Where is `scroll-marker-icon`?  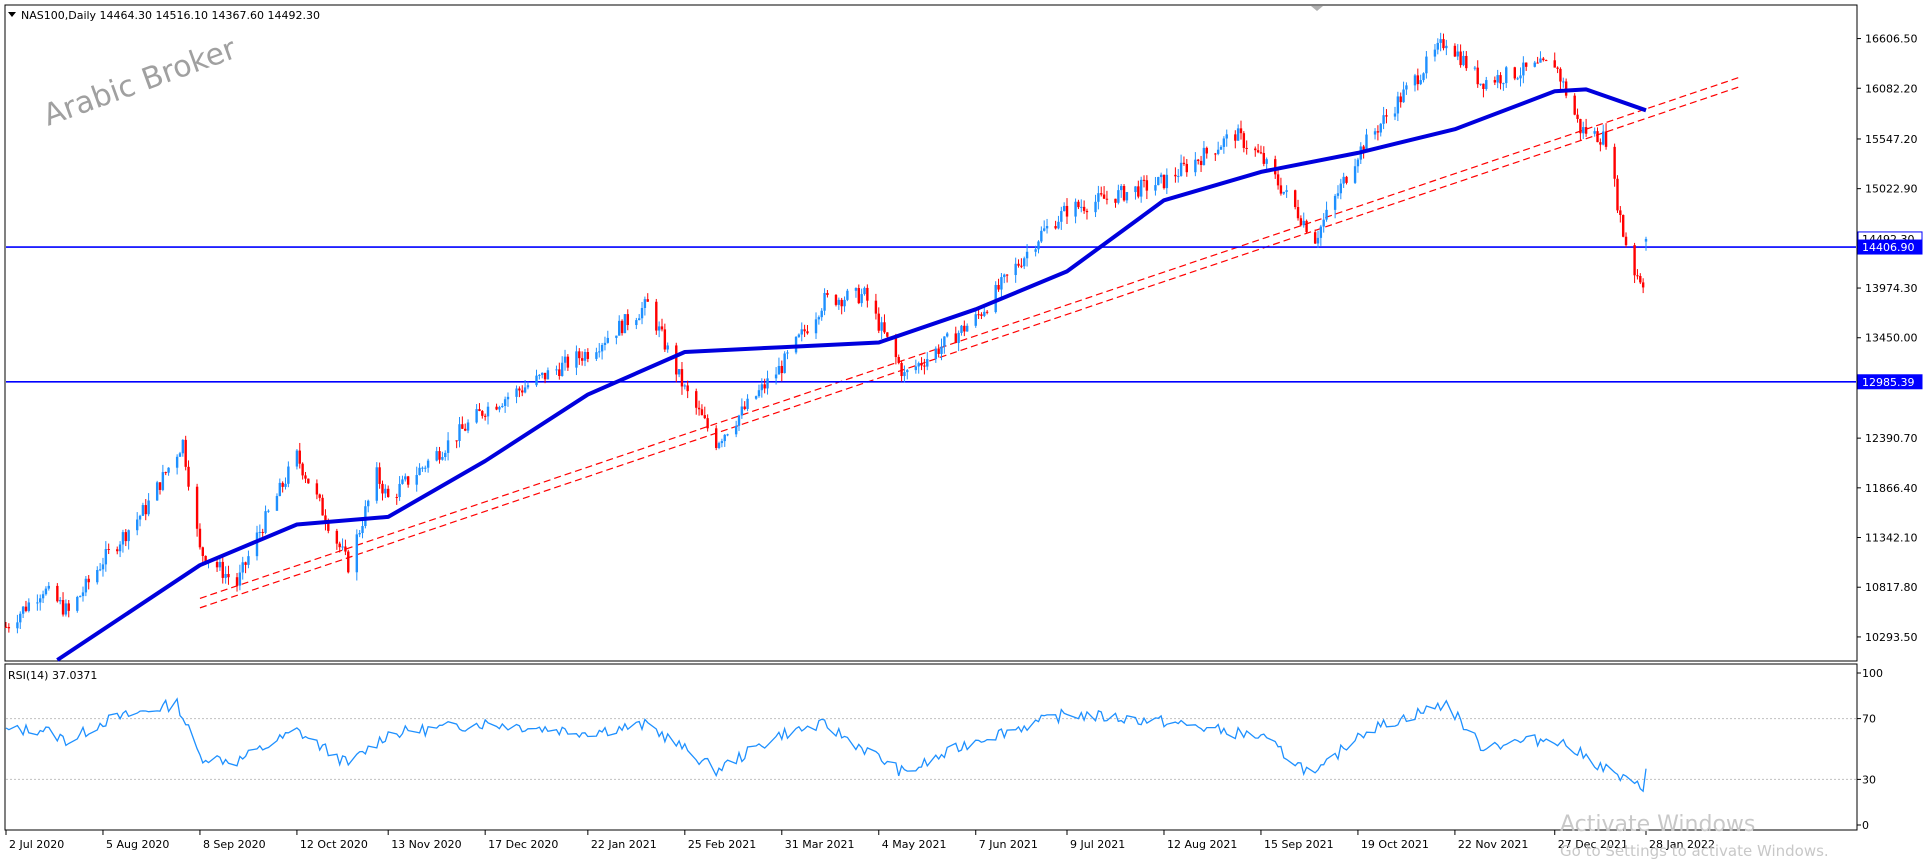
scroll-marker-icon is located at coordinates (1317, 8).